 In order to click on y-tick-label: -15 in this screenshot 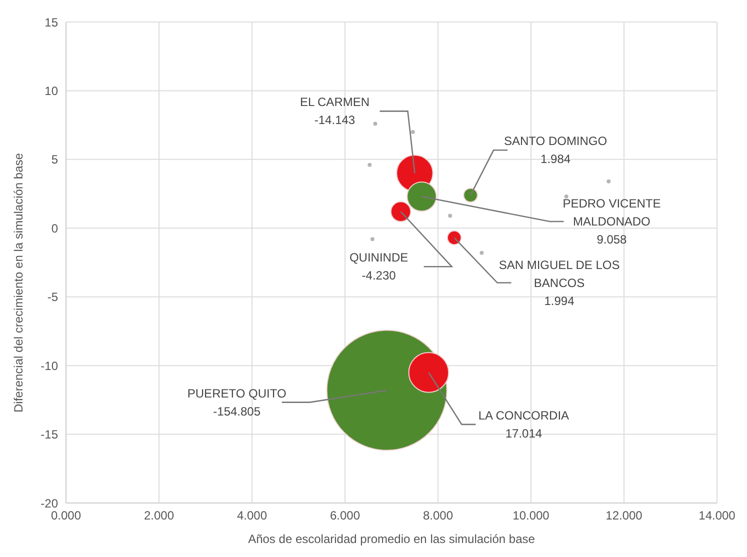, I will do `click(49, 435)`.